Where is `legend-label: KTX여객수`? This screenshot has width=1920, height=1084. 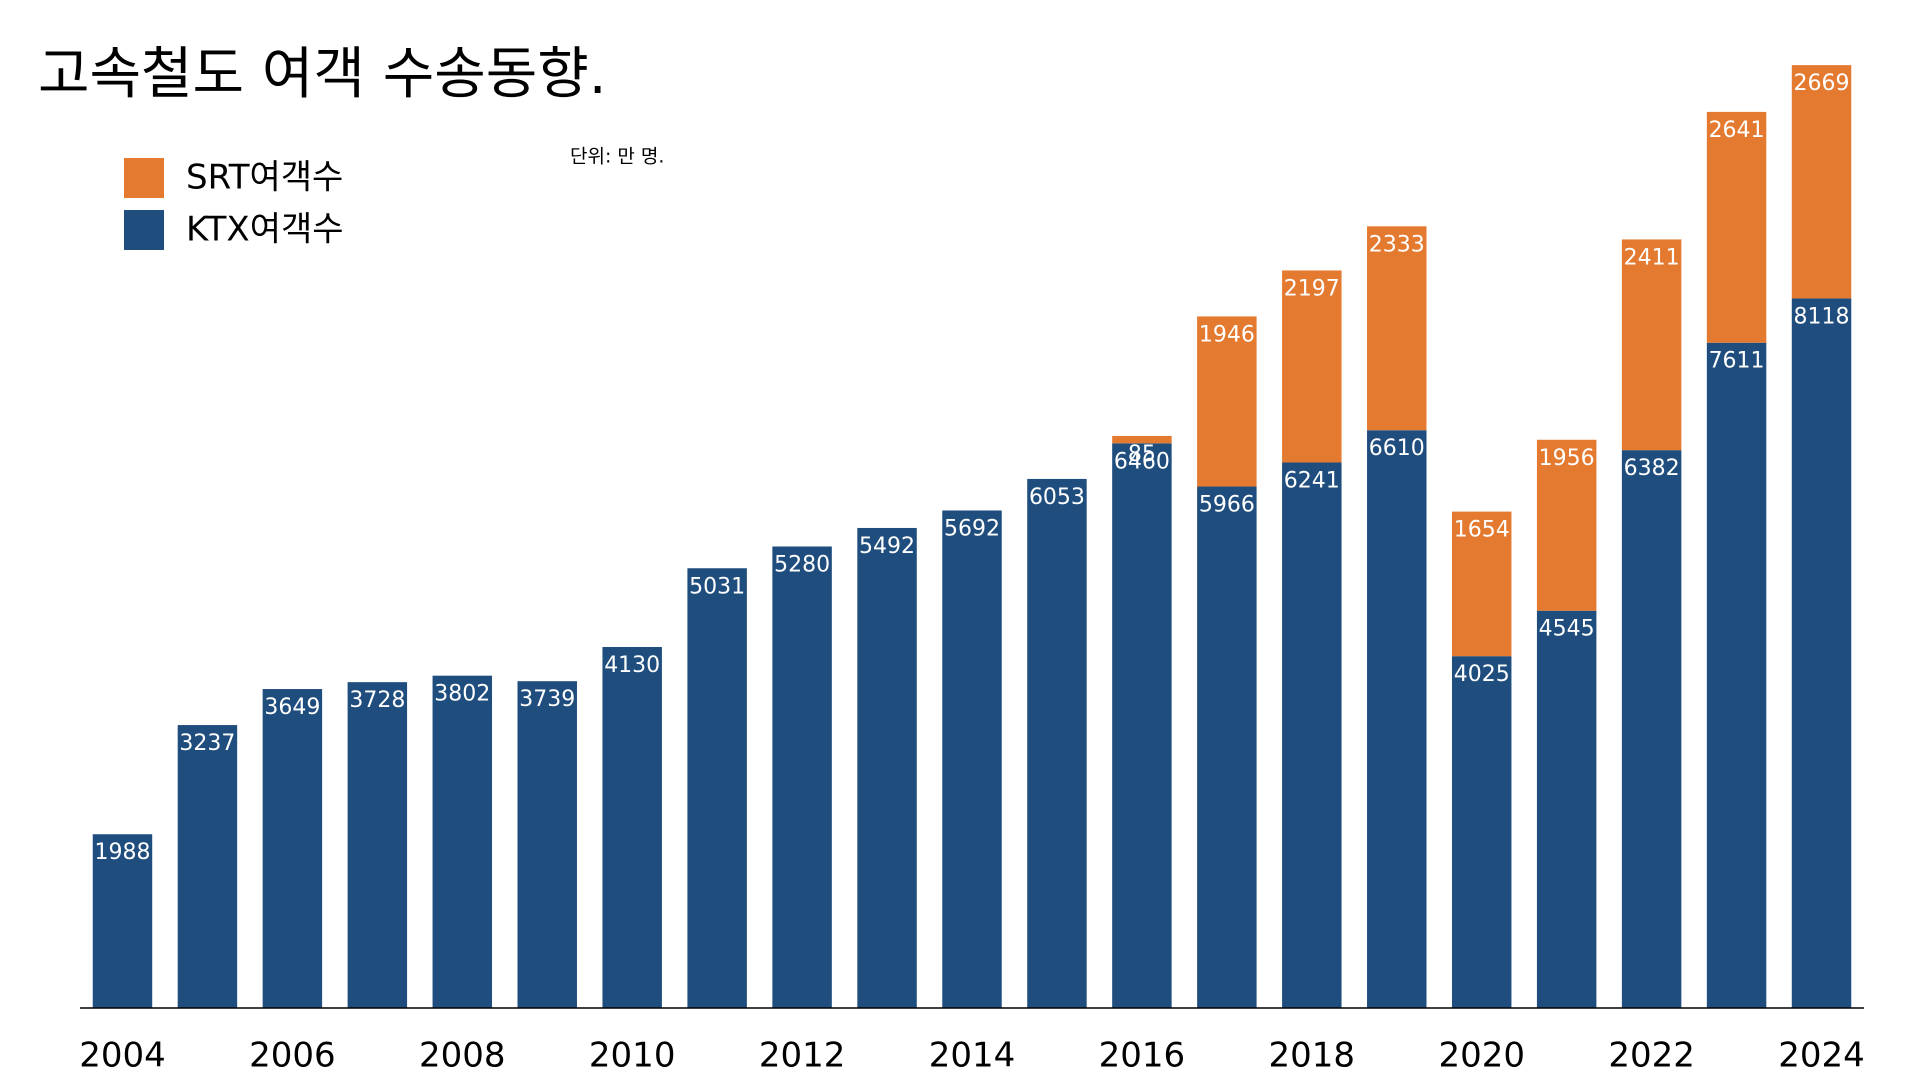
legend-label: KTX여객수 is located at coordinates (265, 230).